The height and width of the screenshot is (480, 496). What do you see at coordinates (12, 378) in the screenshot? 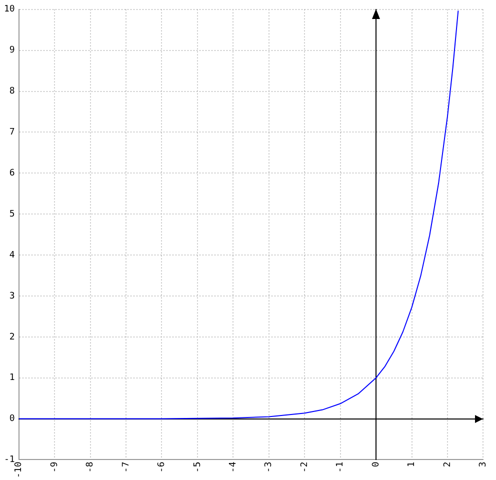
I see `y-tick-label: 1` at bounding box center [12, 378].